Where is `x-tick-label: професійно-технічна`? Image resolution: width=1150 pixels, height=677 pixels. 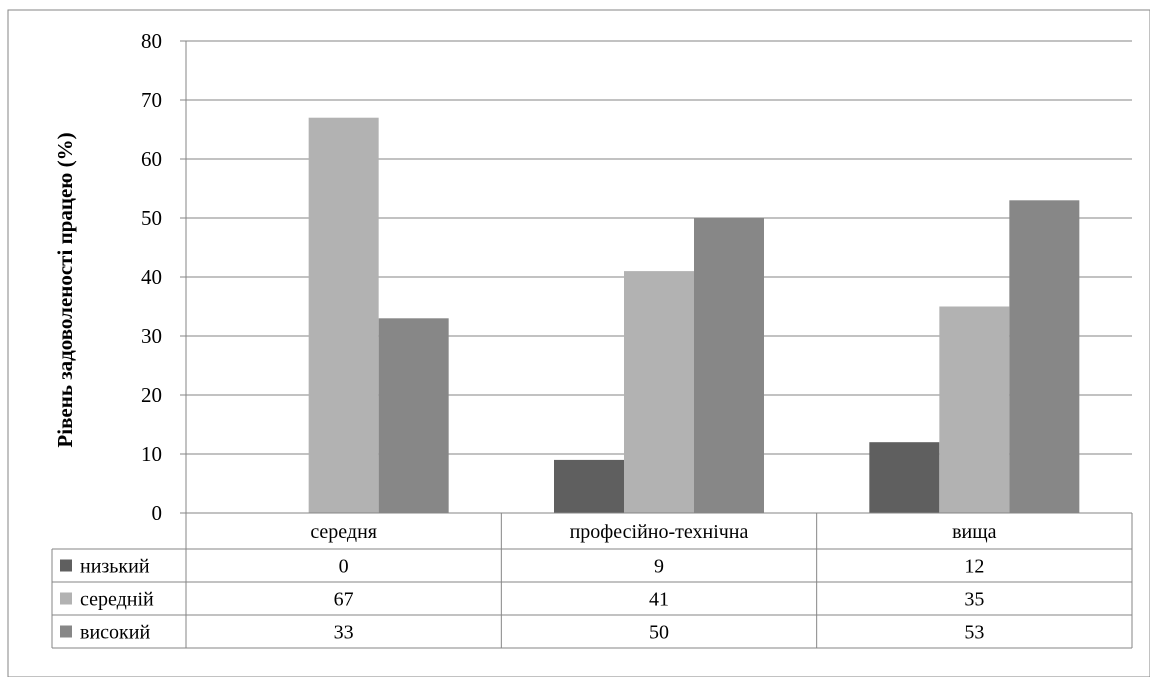
x-tick-label: професійно-технічна is located at coordinates (659, 532).